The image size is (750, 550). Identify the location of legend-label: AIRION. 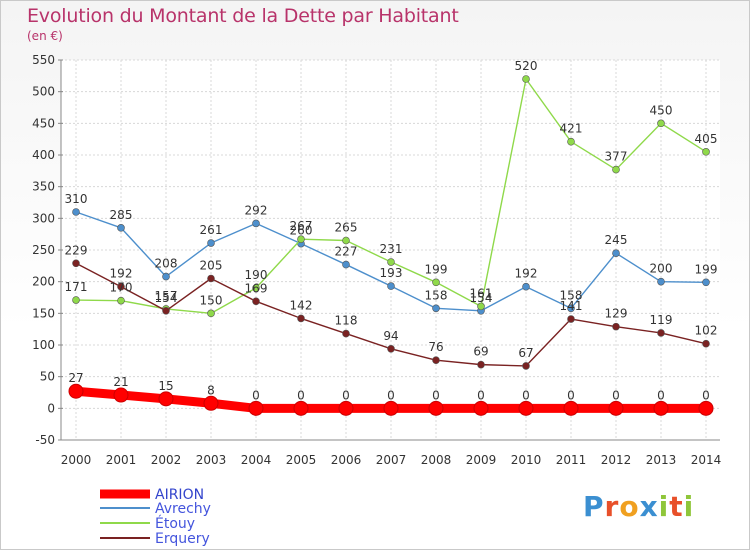
(179, 495).